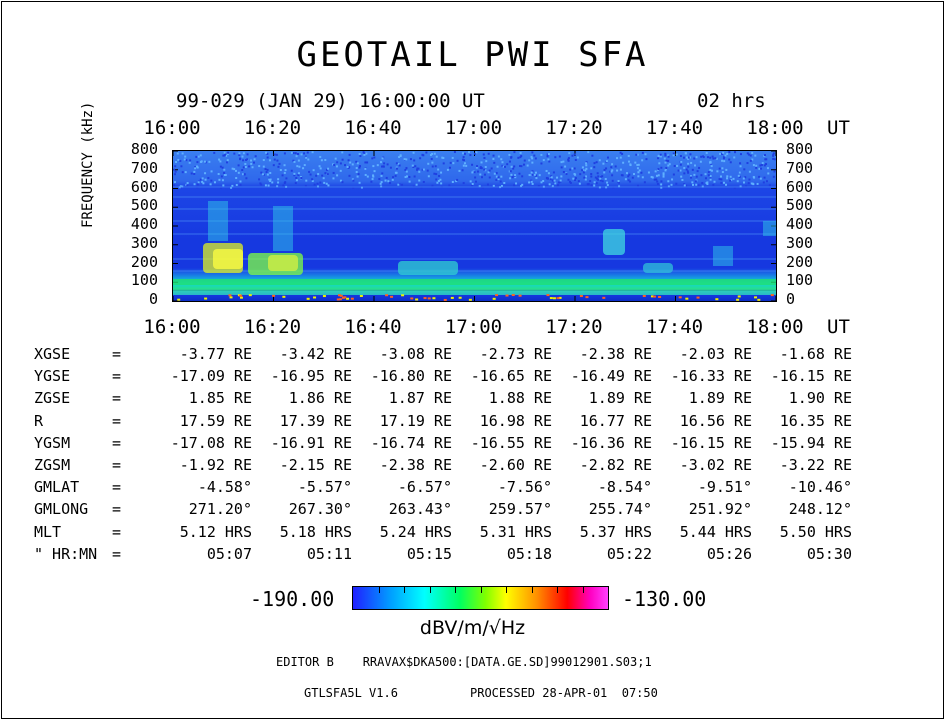 Image resolution: width=945 pixels, height=720 pixels. What do you see at coordinates (715, 420) in the screenshot?
I see `ephemeris-value: 16.56 RE` at bounding box center [715, 420].